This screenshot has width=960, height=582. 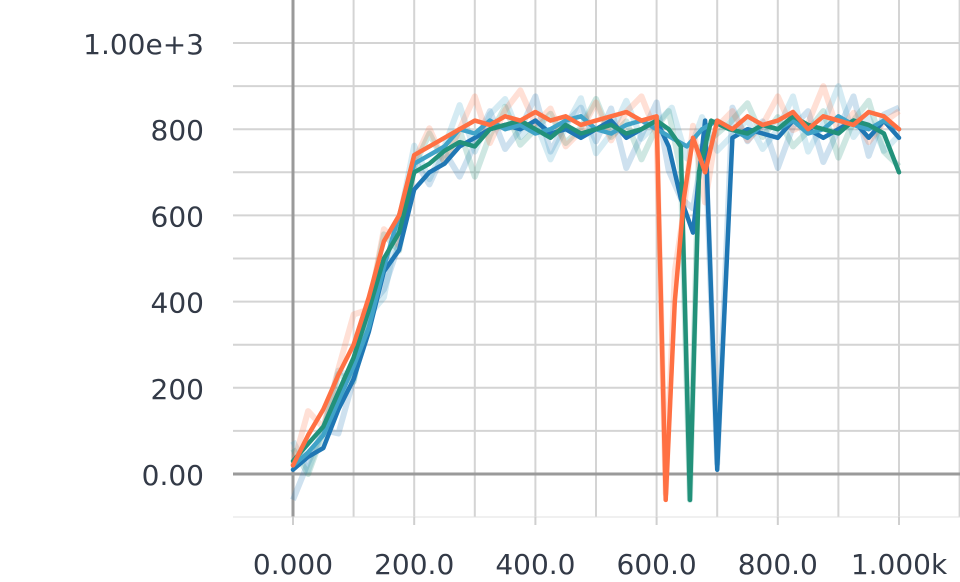 What do you see at coordinates (177, 130) in the screenshot?
I see `y-tick-label: 800` at bounding box center [177, 130].